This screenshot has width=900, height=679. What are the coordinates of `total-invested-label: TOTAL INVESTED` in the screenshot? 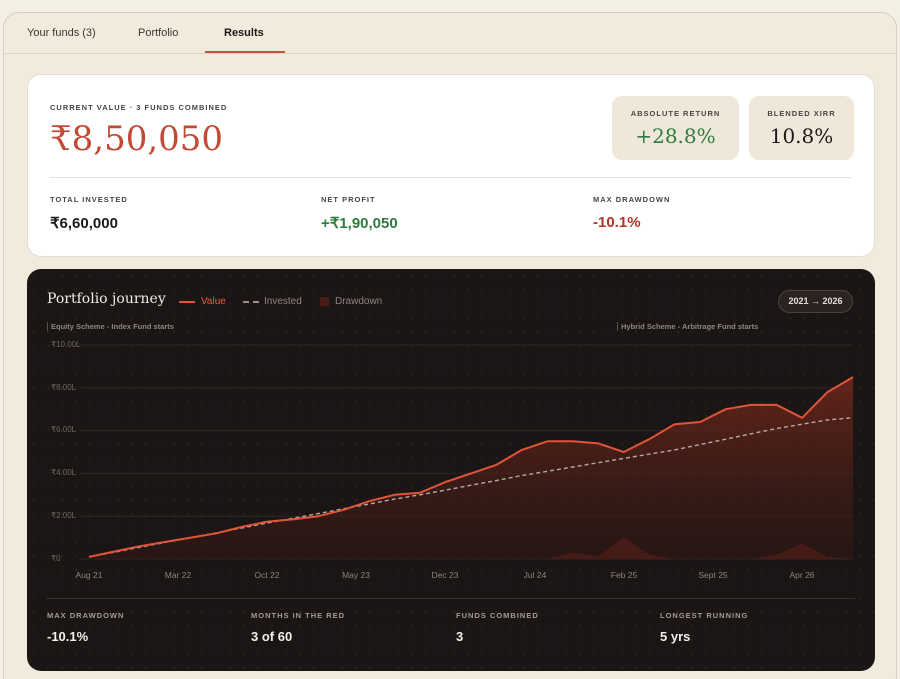 It's located at (89, 199).